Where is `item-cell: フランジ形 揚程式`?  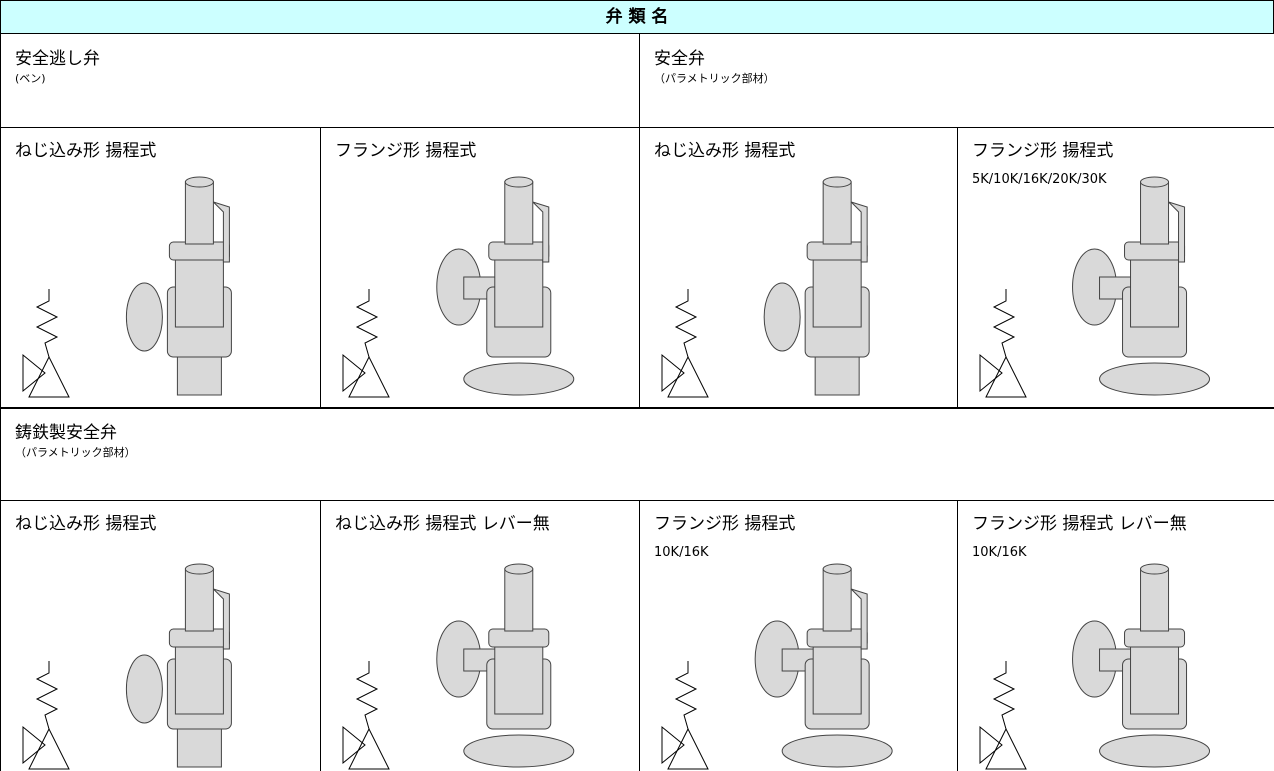 item-cell: フランジ形 揚程式 is located at coordinates (480, 268).